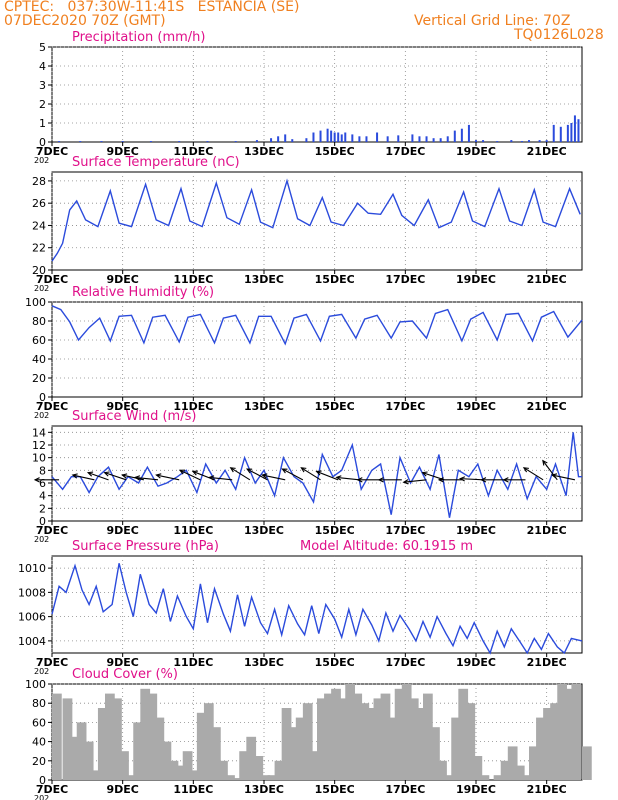 This screenshot has width=618, height=800. I want to click on x-tick-label: 17DEC, so click(405, 530).